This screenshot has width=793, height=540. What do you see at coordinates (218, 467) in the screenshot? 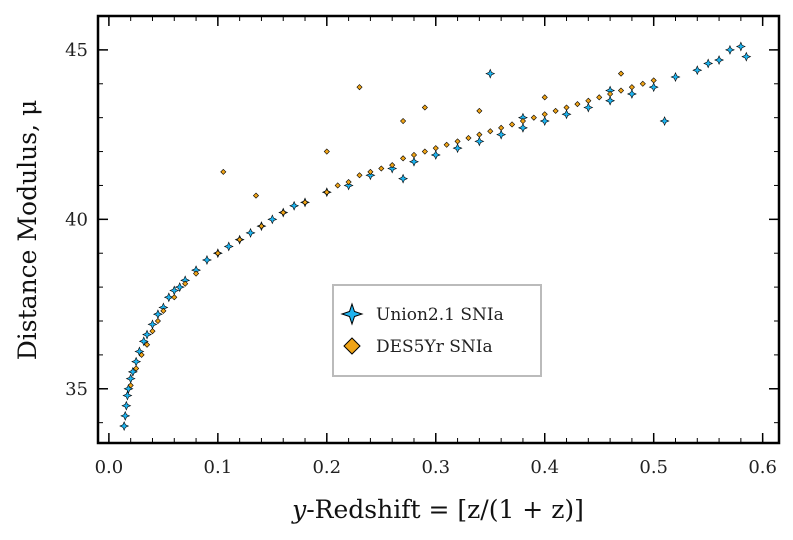
I see `x-tick-label: 0.1` at bounding box center [218, 467].